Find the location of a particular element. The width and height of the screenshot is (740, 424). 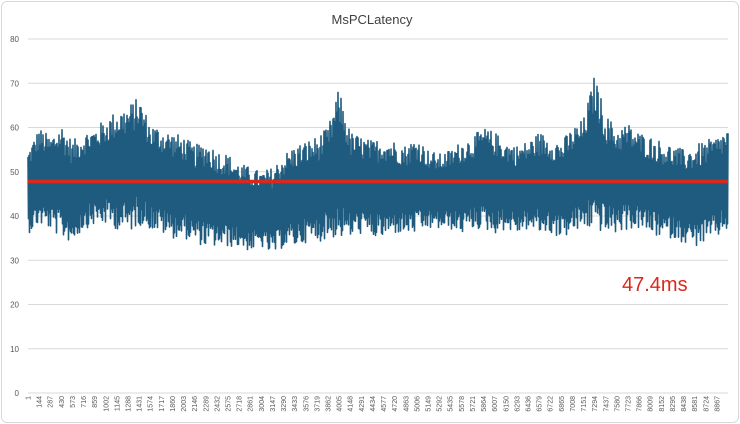

x-tick-label-3004: 3004 is located at coordinates (262, 404).